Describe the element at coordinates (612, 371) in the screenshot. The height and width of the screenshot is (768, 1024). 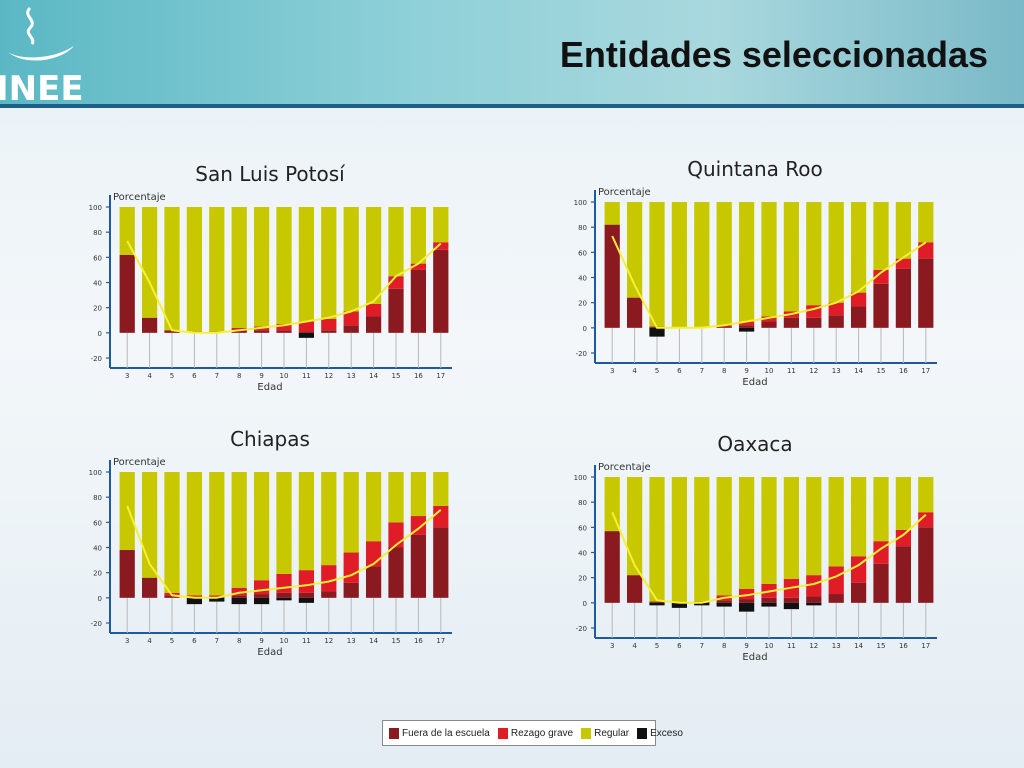
I see `x-tick-label: 3` at that location.